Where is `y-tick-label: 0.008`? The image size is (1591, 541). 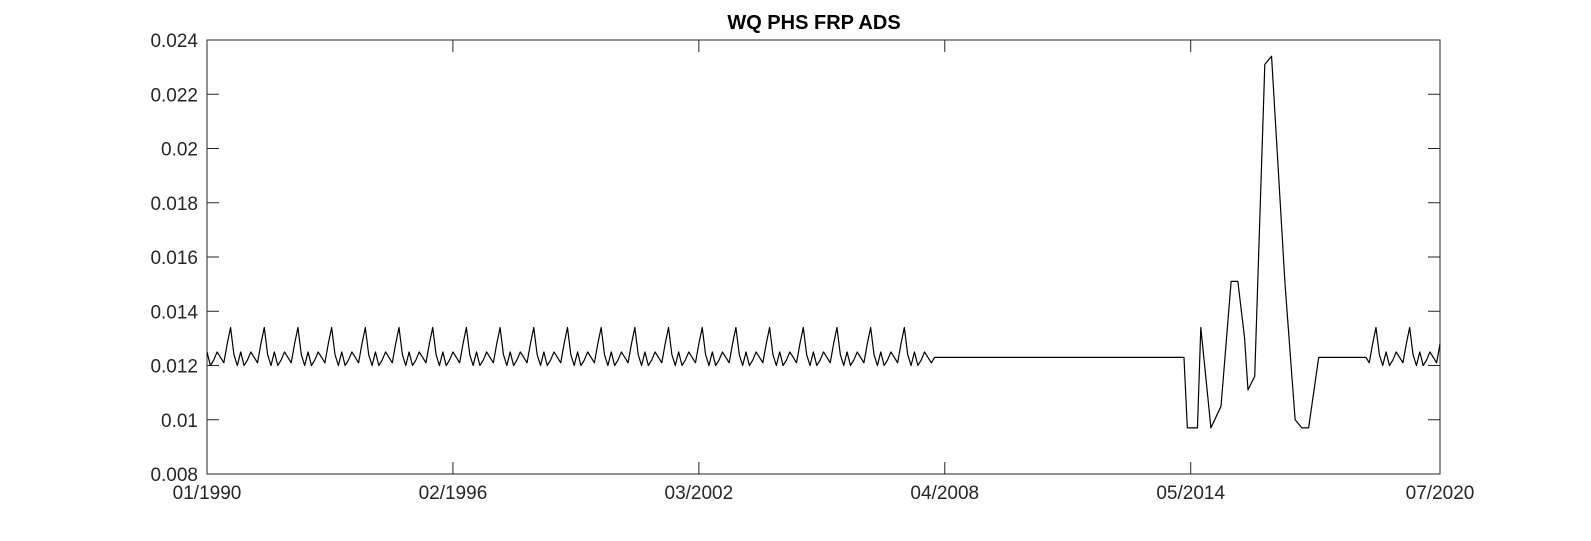
y-tick-label: 0.008 is located at coordinates (174, 475).